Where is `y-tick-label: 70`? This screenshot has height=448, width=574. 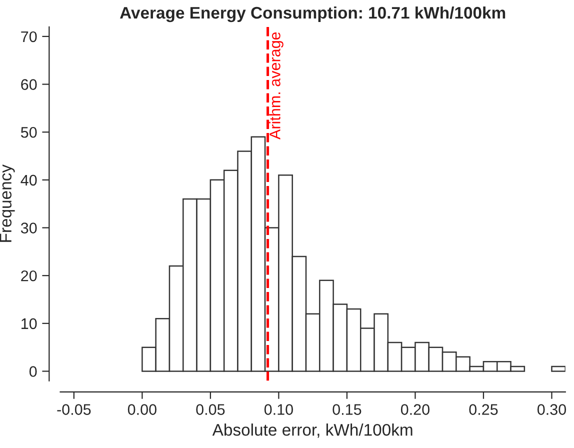
y-tick-label: 70 is located at coordinates (29, 36).